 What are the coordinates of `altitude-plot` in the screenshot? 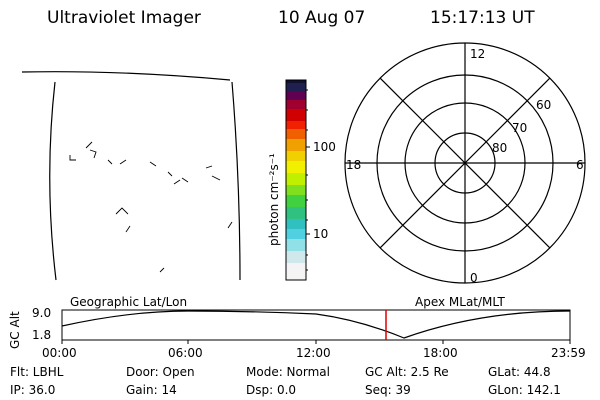 It's located at (316, 326).